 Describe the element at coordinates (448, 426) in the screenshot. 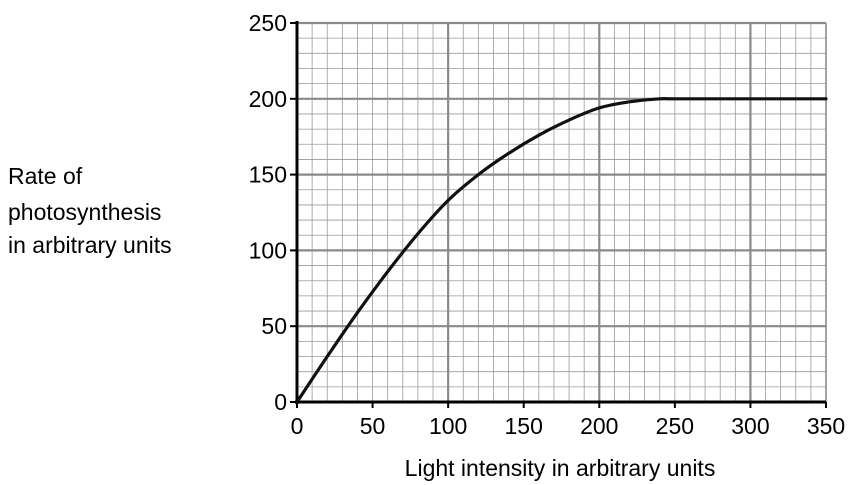

I see `x-tick-label: 100` at that location.